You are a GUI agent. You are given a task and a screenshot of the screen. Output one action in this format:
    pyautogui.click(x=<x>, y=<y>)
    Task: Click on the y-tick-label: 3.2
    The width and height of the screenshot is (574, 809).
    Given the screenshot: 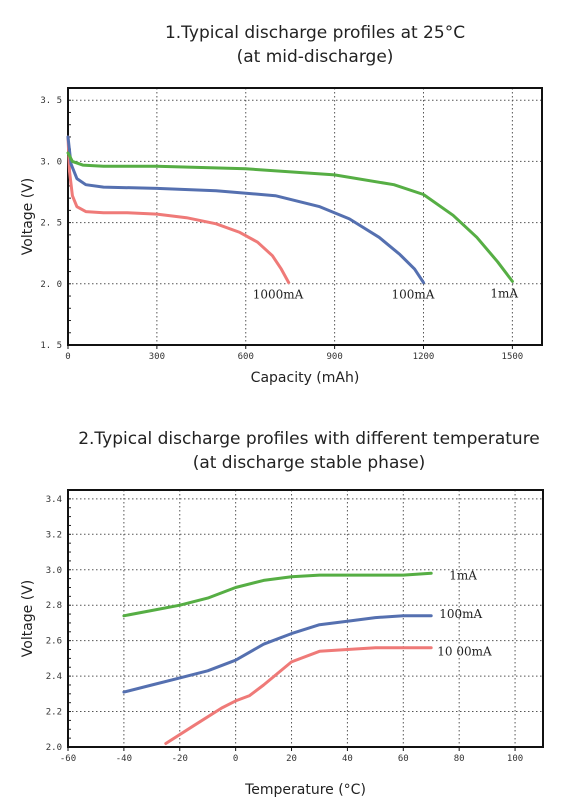 What is the action you would take?
    pyautogui.click(x=54, y=535)
    